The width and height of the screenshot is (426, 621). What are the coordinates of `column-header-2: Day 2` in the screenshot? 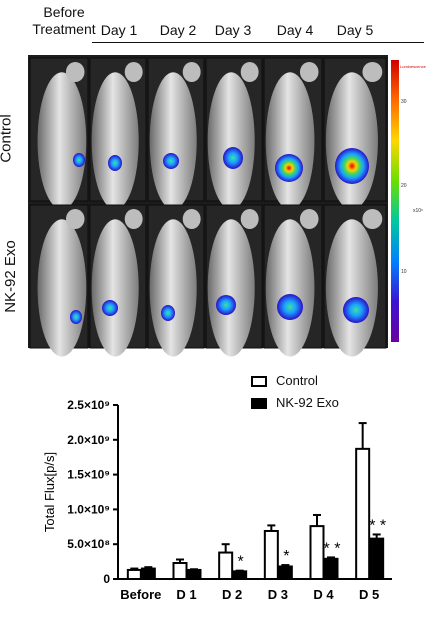 It's located at (178, 30).